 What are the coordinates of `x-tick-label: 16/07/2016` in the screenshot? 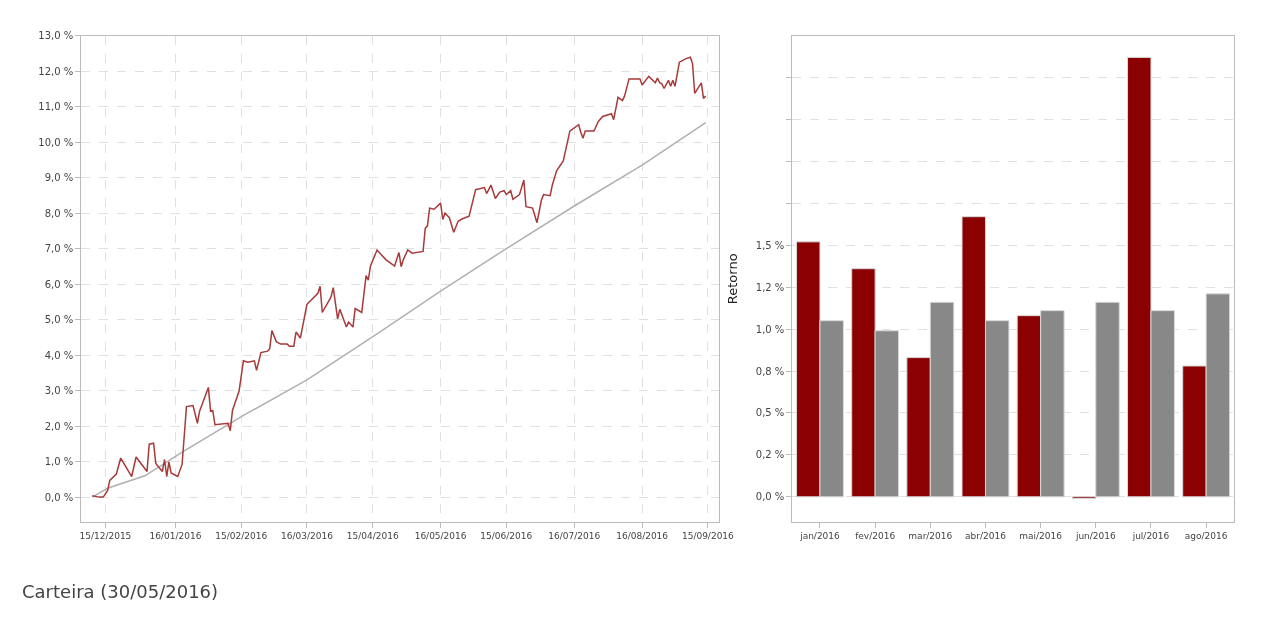 It's located at (574, 535).